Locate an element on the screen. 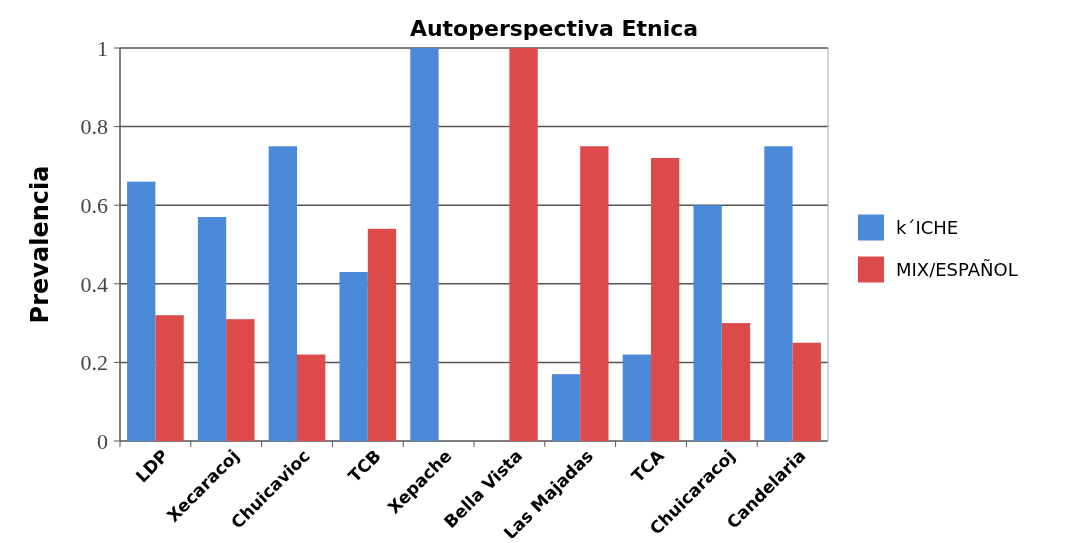 Image resolution: width=1066 pixels, height=543 pixels. y-tick-label: 0.2 is located at coordinates (94, 363).